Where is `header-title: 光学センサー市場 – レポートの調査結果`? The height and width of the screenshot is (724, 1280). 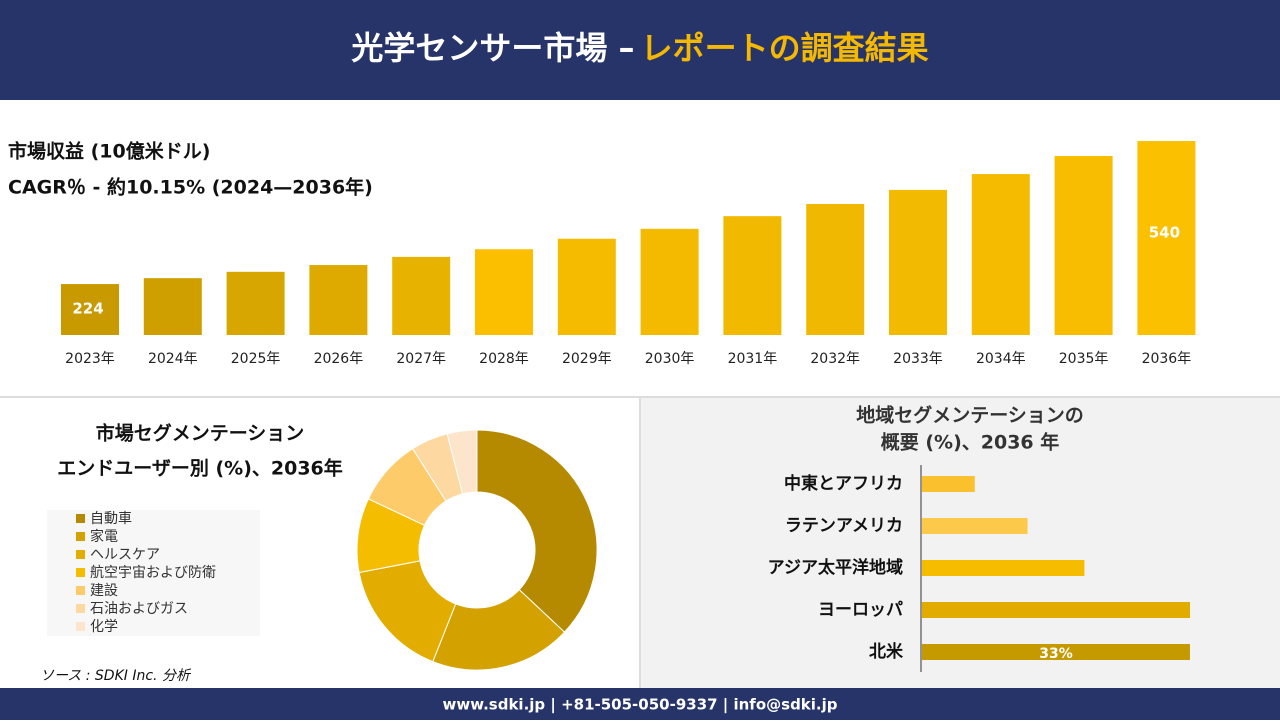 header-title: 光学センサー市場 – レポートの調査結果 is located at coordinates (639, 48).